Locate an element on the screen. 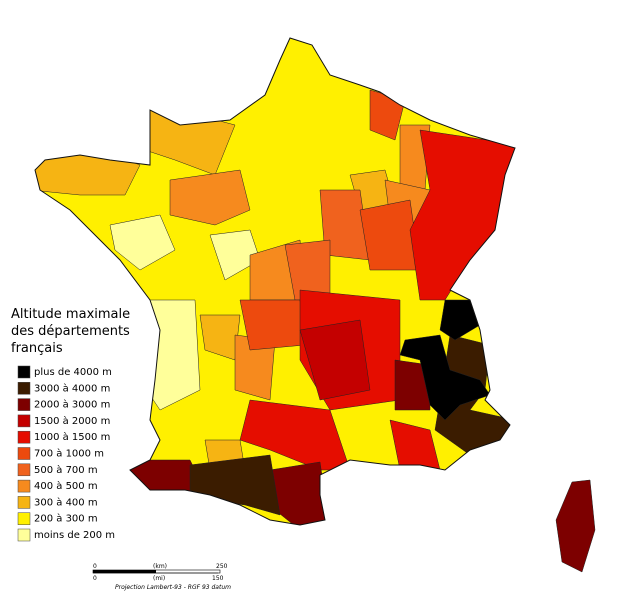 The width and height of the screenshot is (632, 600). legend-label: 500 à 700 m is located at coordinates (66, 470).